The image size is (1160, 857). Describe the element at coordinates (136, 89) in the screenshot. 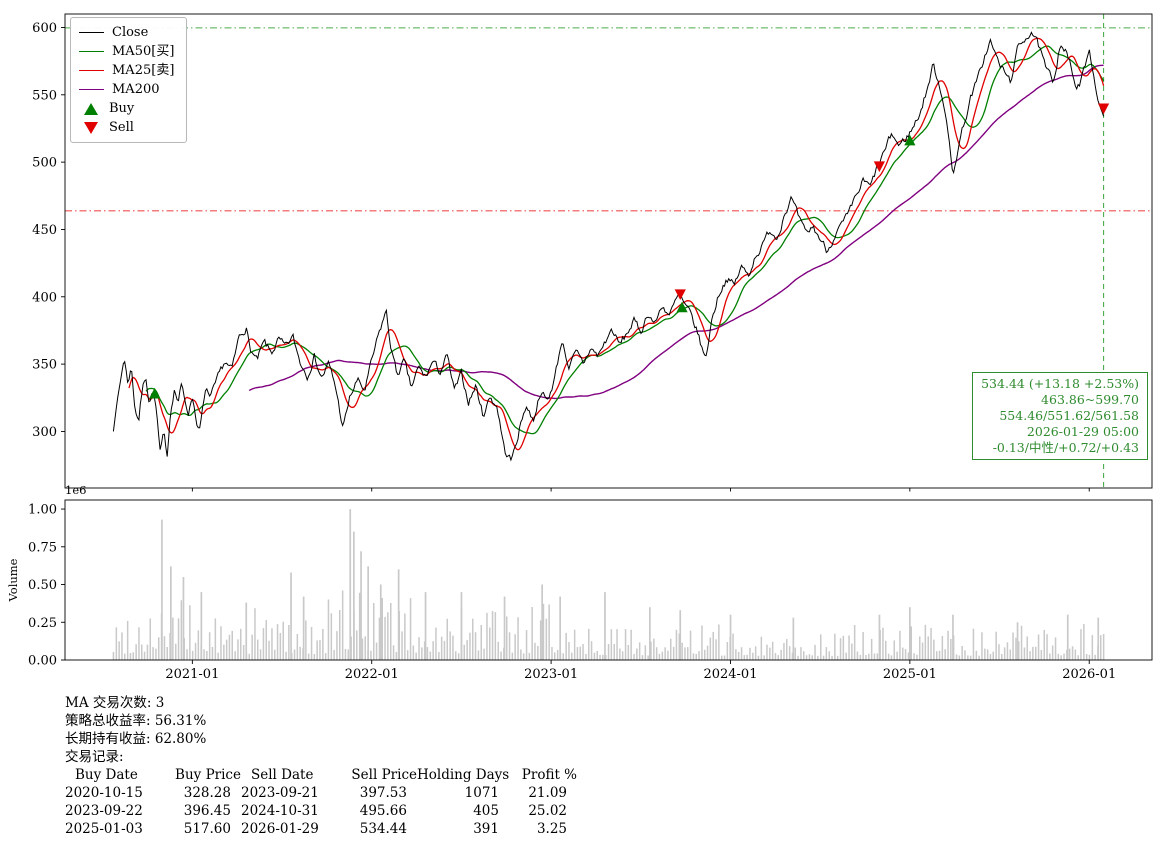

I see `legend-label: MA200` at that location.